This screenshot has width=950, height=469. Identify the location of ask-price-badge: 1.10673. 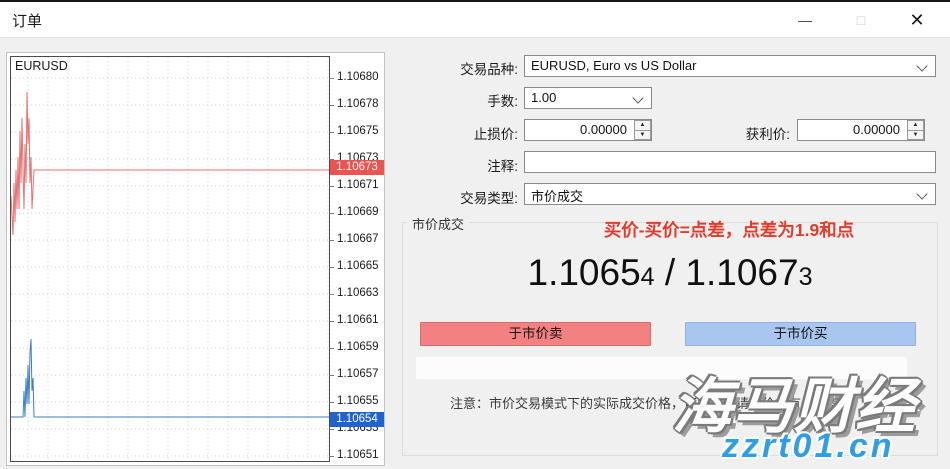
(357, 167).